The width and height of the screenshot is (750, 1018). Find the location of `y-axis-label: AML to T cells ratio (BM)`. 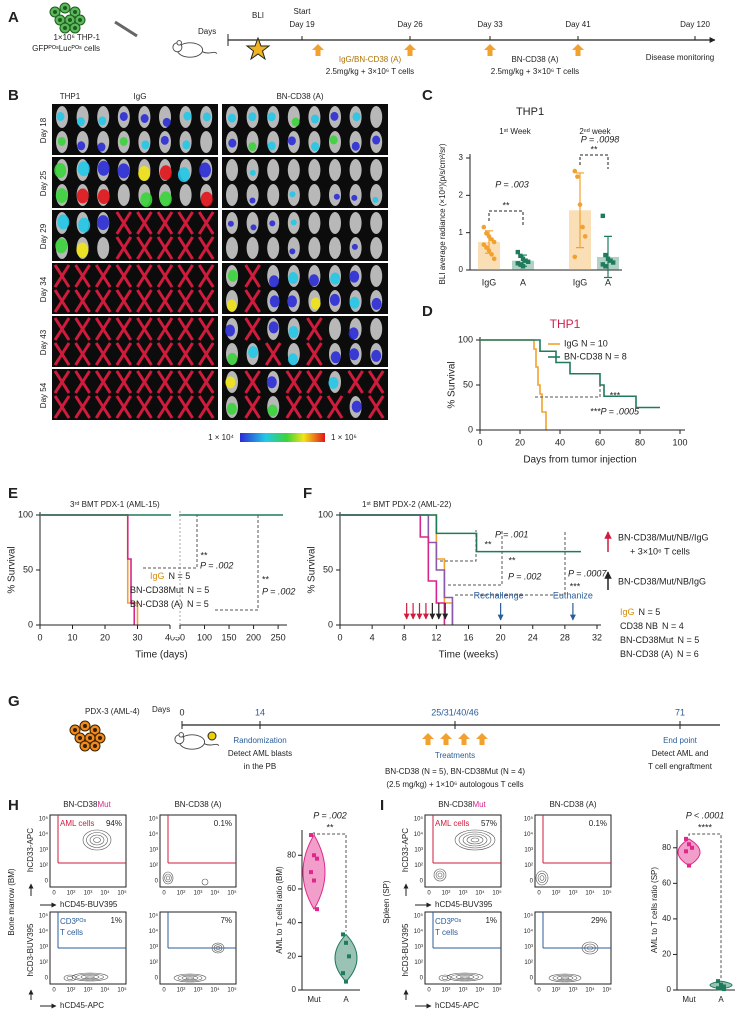

y-axis-label: AML to T cells ratio (BM) is located at coordinates (279, 910).